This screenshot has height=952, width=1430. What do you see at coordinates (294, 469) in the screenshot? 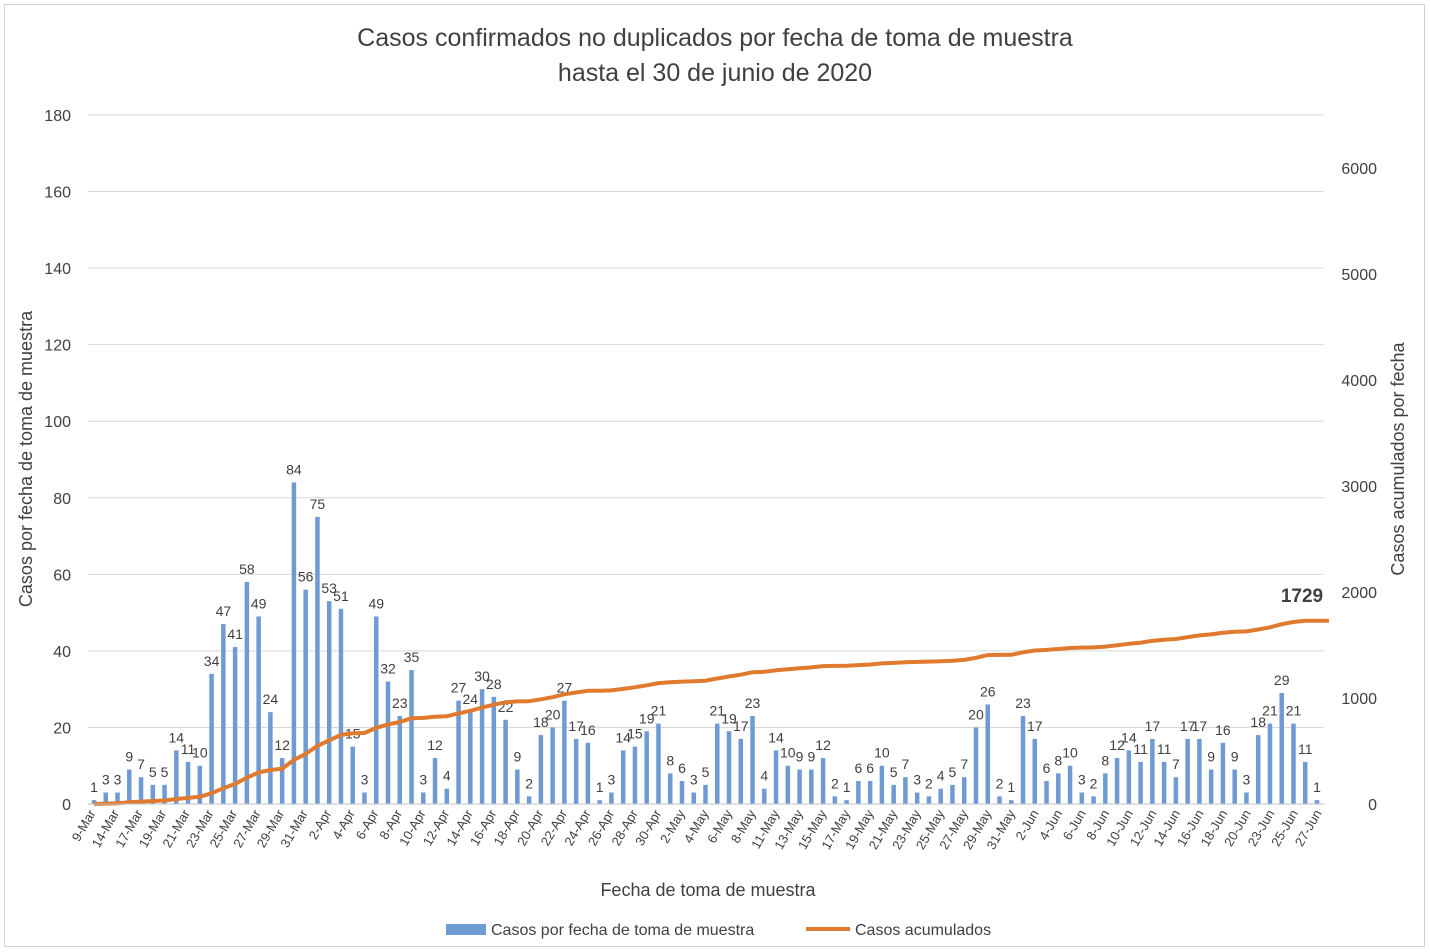
I see `bar-data-label: 84` at bounding box center [294, 469].